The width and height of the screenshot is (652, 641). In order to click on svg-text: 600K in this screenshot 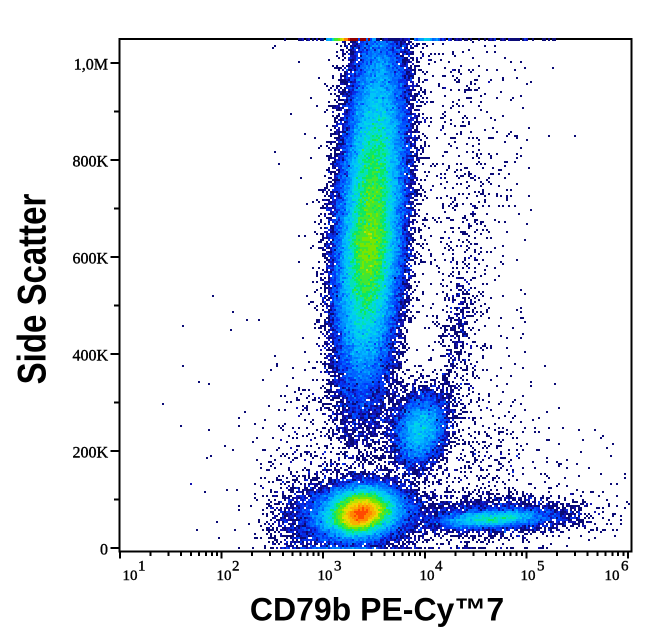, I will do `click(90, 259)`.